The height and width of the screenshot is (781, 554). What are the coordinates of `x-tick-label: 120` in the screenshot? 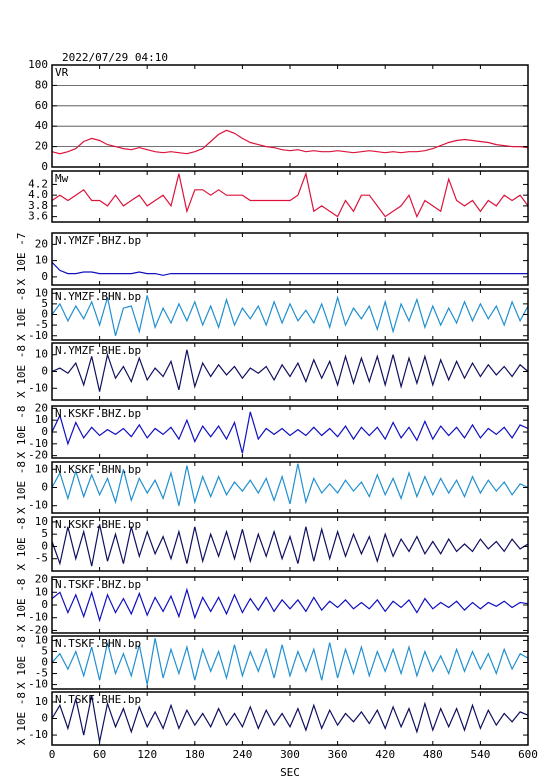 It's located at (147, 754).